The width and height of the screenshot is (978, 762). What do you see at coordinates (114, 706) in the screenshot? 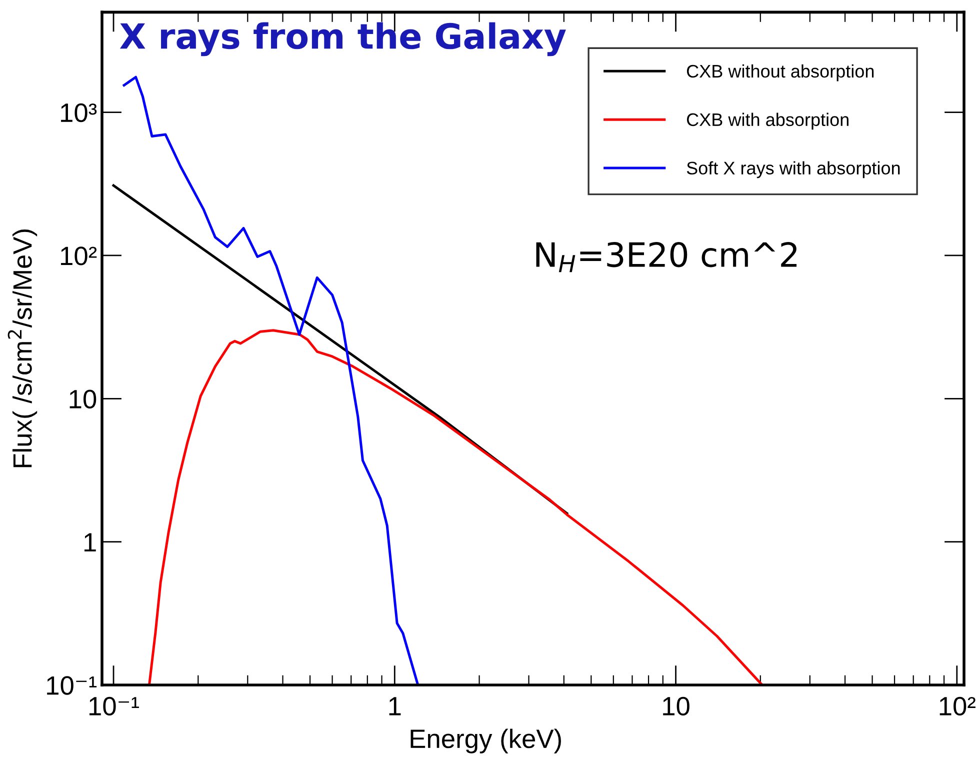
I see `x-tick-label: 10⁻¹` at bounding box center [114, 706].